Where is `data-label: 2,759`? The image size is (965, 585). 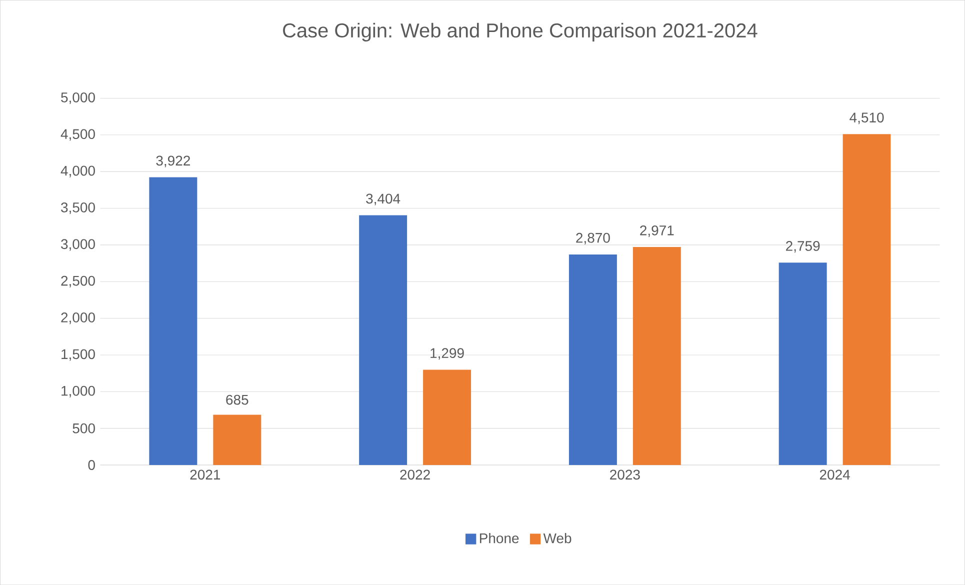
data-label: 2,759 is located at coordinates (803, 246).